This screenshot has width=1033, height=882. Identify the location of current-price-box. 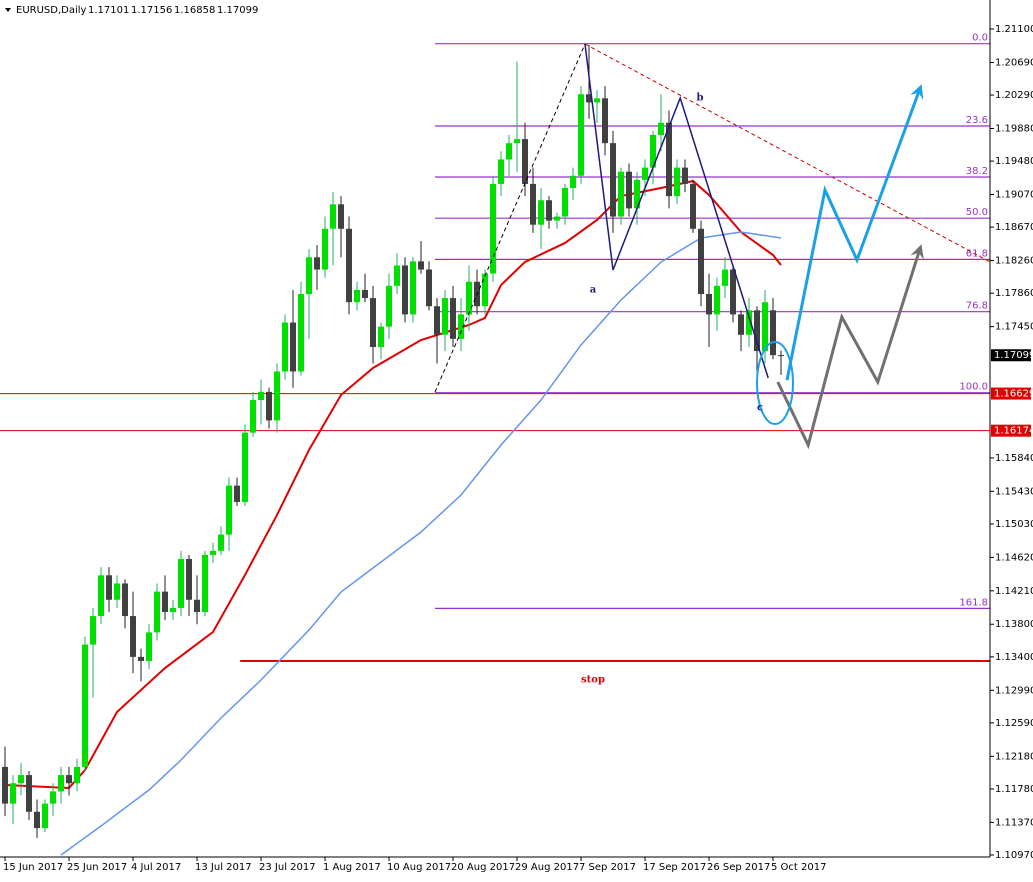
(1011, 355).